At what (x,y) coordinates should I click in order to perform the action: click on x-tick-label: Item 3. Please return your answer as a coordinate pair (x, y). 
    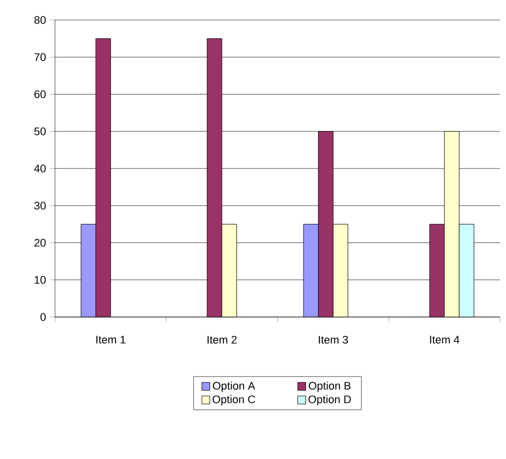
    Looking at the image, I should click on (333, 340).